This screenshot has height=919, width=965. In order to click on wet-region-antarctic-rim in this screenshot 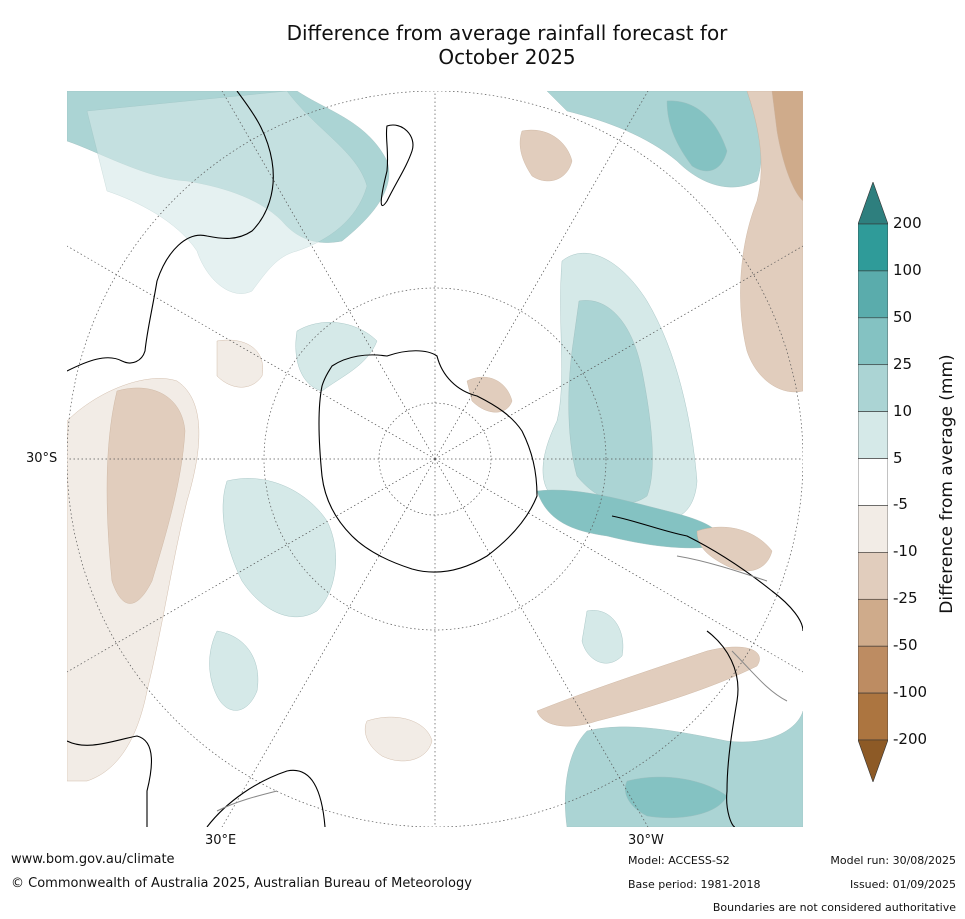, I will do `click(336, 357)`.